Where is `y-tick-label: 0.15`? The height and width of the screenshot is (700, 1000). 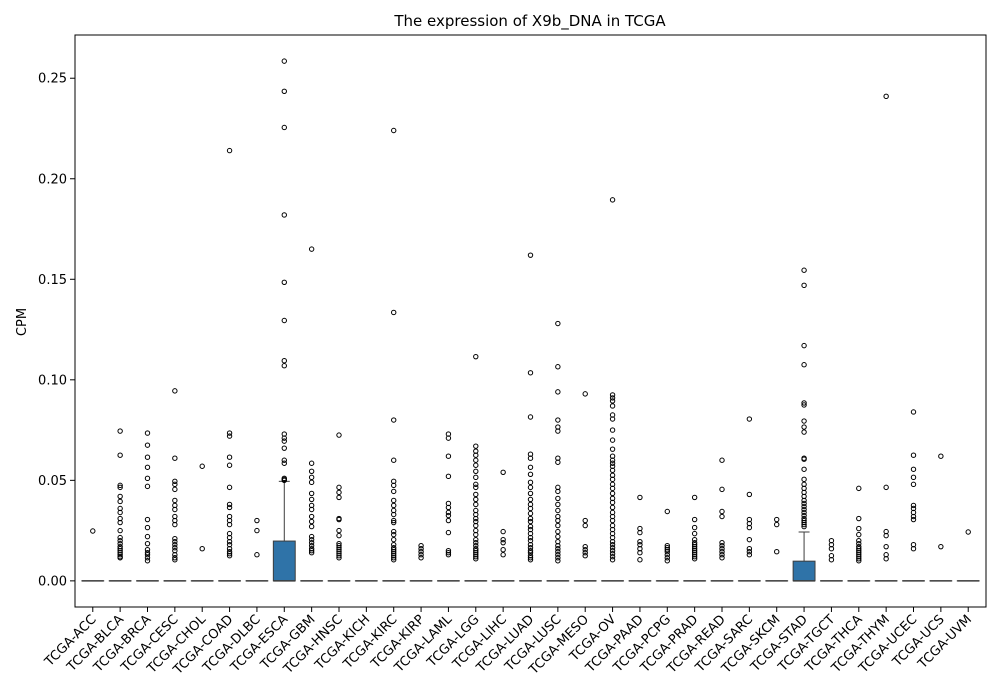
y-tick-label: 0.15 is located at coordinates (52, 280).